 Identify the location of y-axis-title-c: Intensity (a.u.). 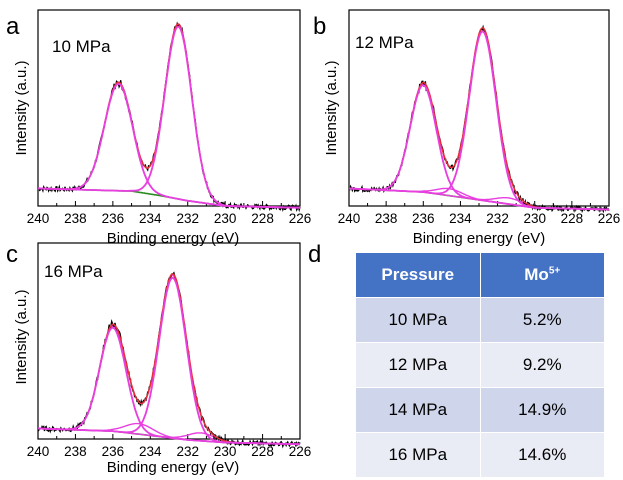
(21, 336).